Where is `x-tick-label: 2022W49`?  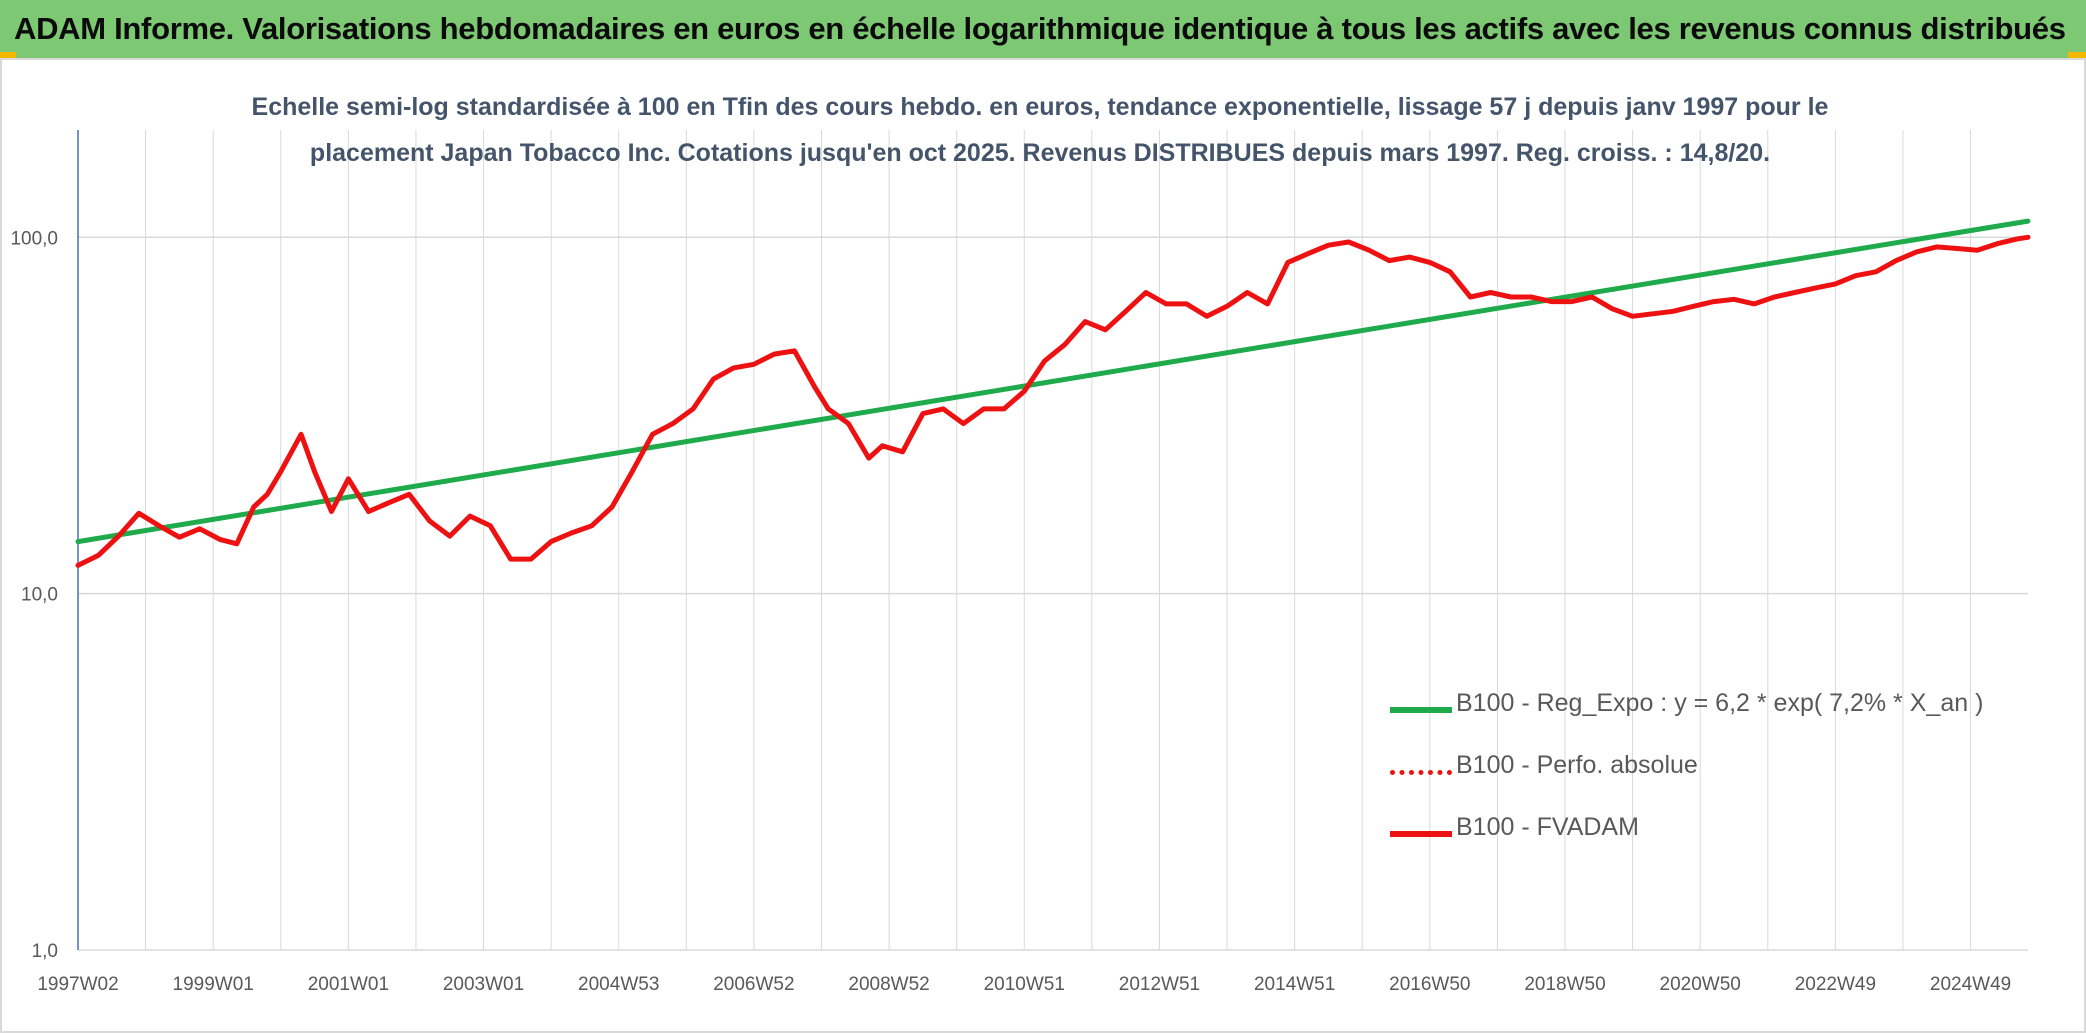
x-tick-label: 2022W49 is located at coordinates (1835, 984).